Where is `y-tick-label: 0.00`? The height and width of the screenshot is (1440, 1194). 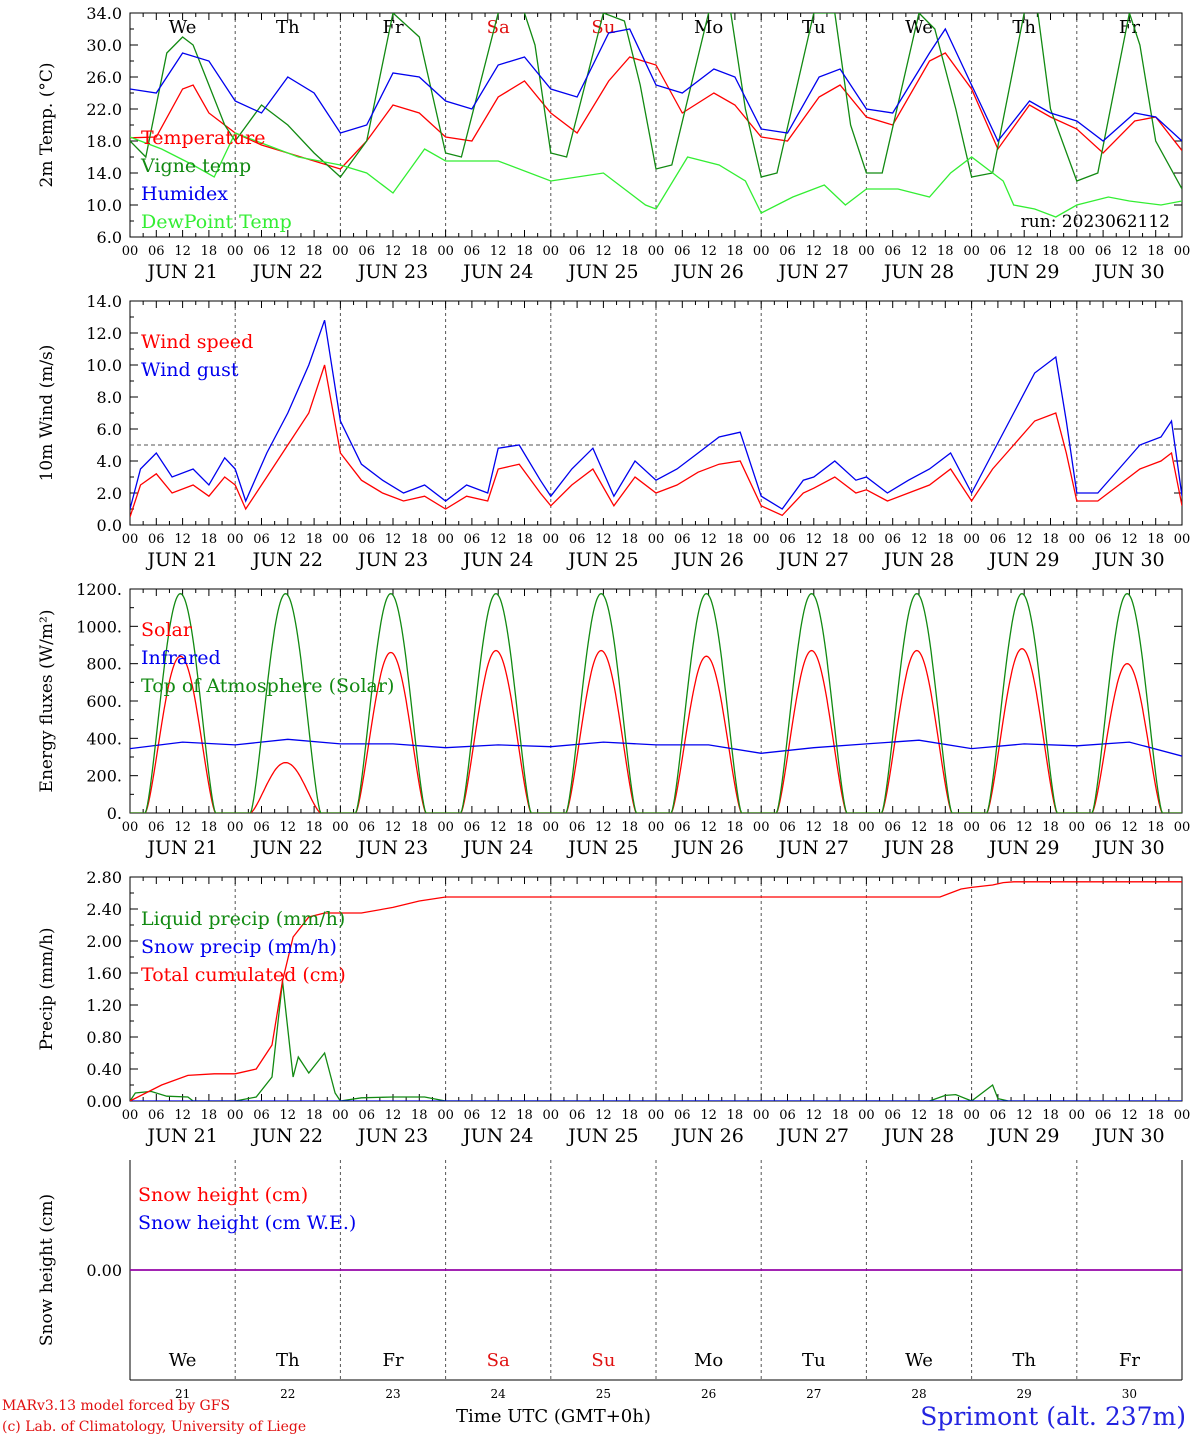 y-tick-label: 0.00 is located at coordinates (104, 1101).